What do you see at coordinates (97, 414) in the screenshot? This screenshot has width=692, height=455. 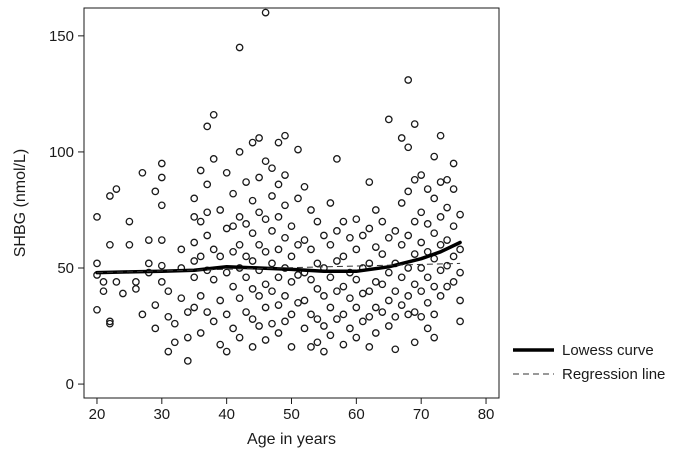 I see `x-tick-label: 20` at bounding box center [97, 414].